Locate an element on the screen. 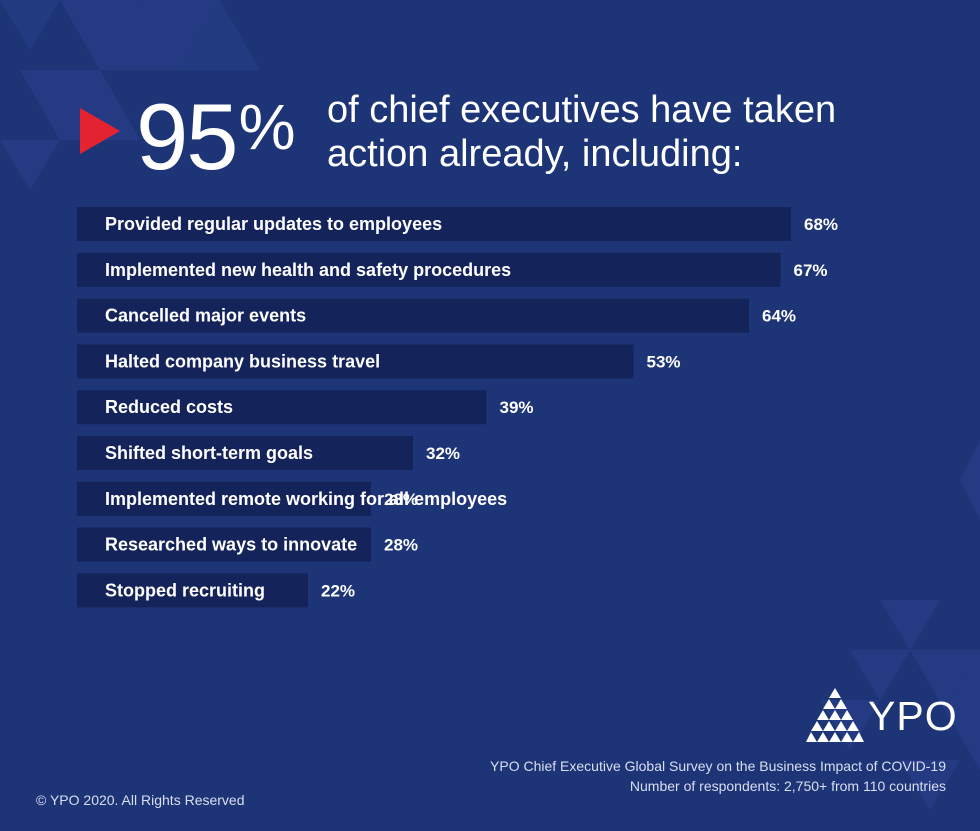 Image resolution: width=980 pixels, height=831 pixels. bar-category-label: Provided regular updates to employees is located at coordinates (273, 224).